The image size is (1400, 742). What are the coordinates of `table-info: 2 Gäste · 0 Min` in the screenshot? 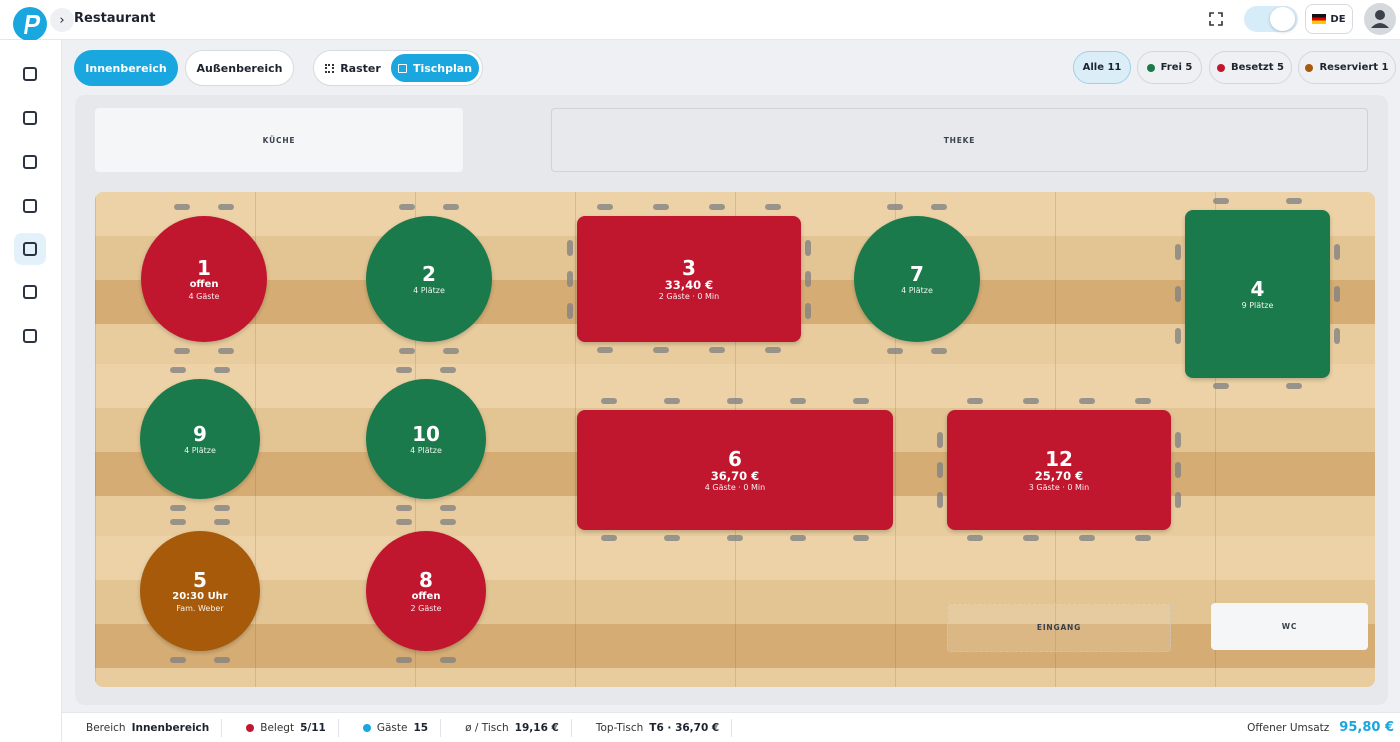 It's located at (689, 296).